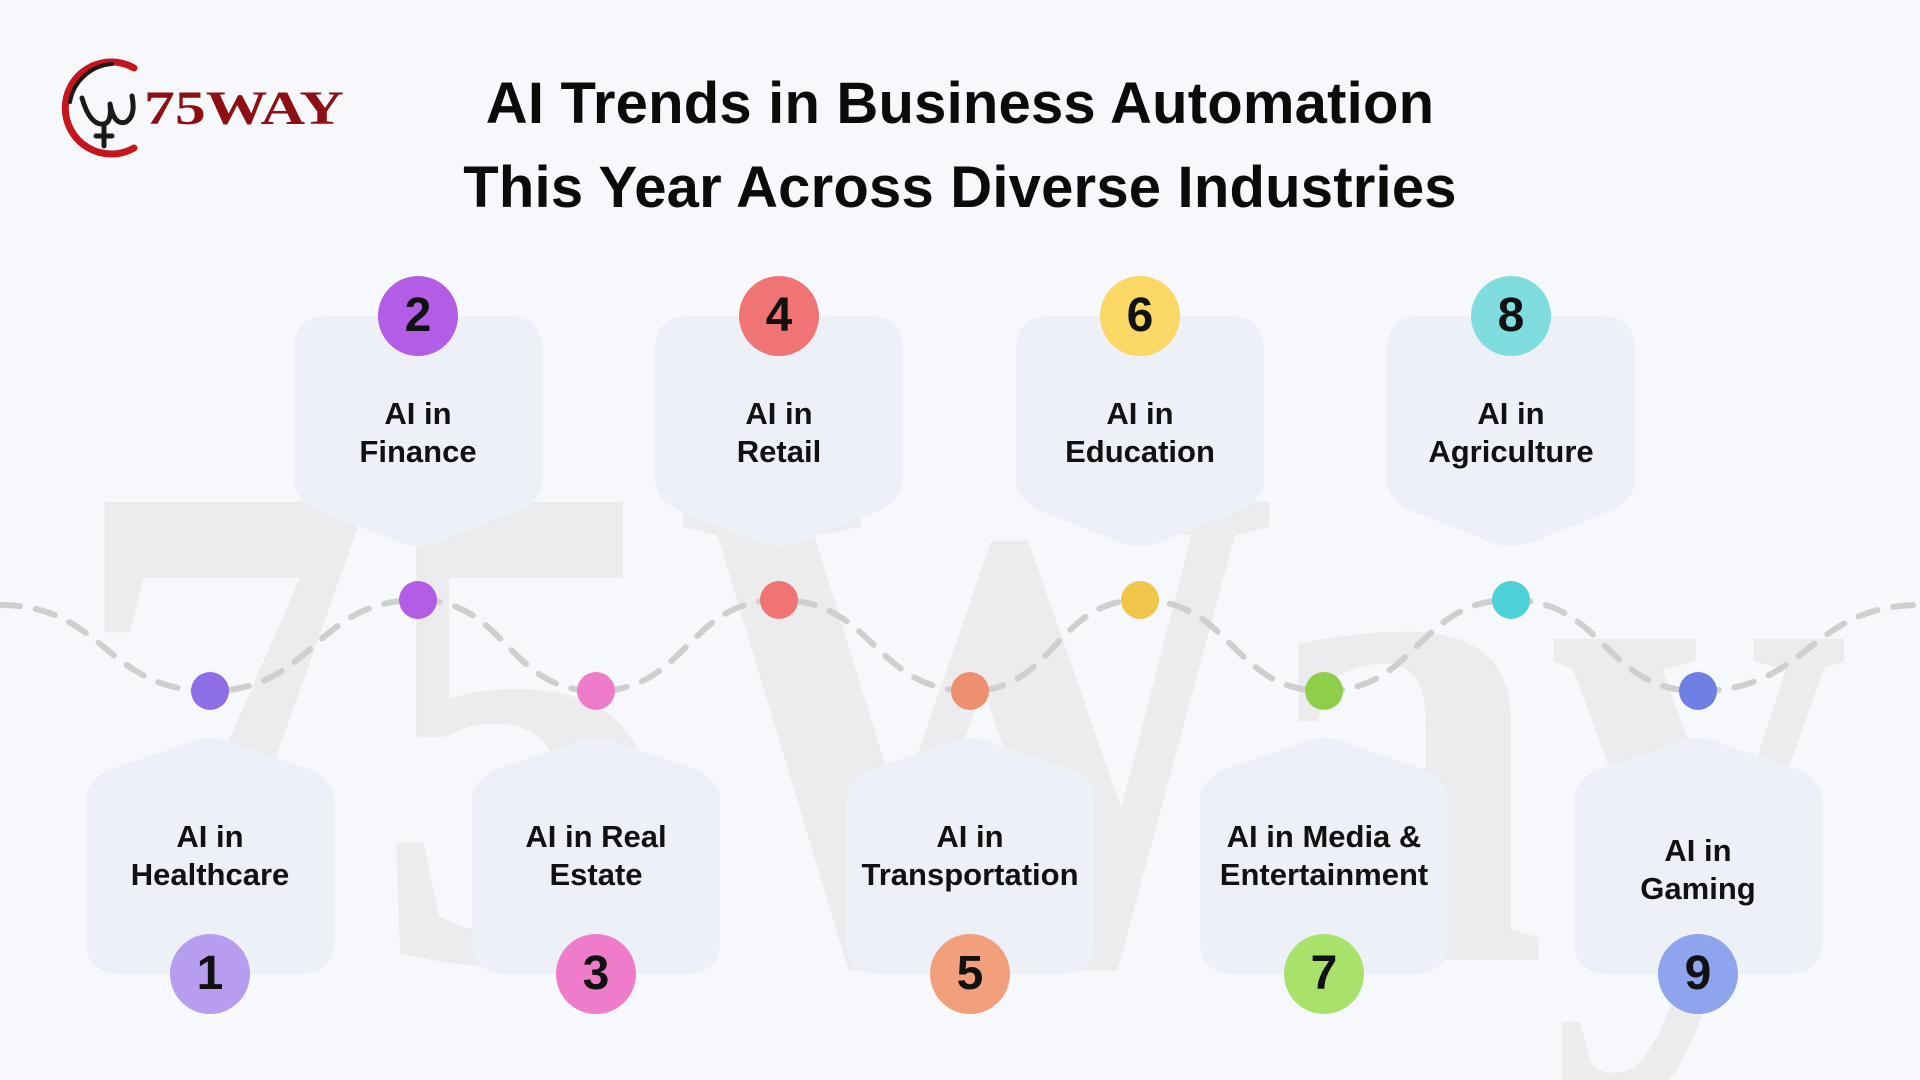 The height and width of the screenshot is (1080, 1920). I want to click on card-label-1: AI in Healthcare, so click(210, 856).